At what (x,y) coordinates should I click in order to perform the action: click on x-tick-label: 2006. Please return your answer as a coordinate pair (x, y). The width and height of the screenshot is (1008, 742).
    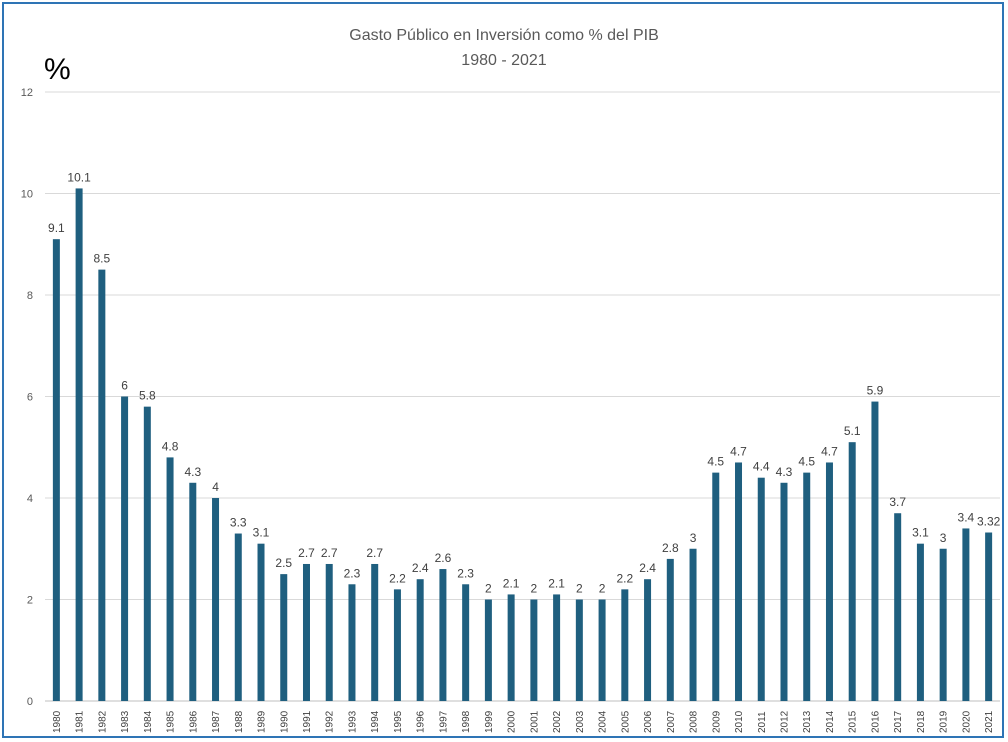
    Looking at the image, I should click on (648, 721).